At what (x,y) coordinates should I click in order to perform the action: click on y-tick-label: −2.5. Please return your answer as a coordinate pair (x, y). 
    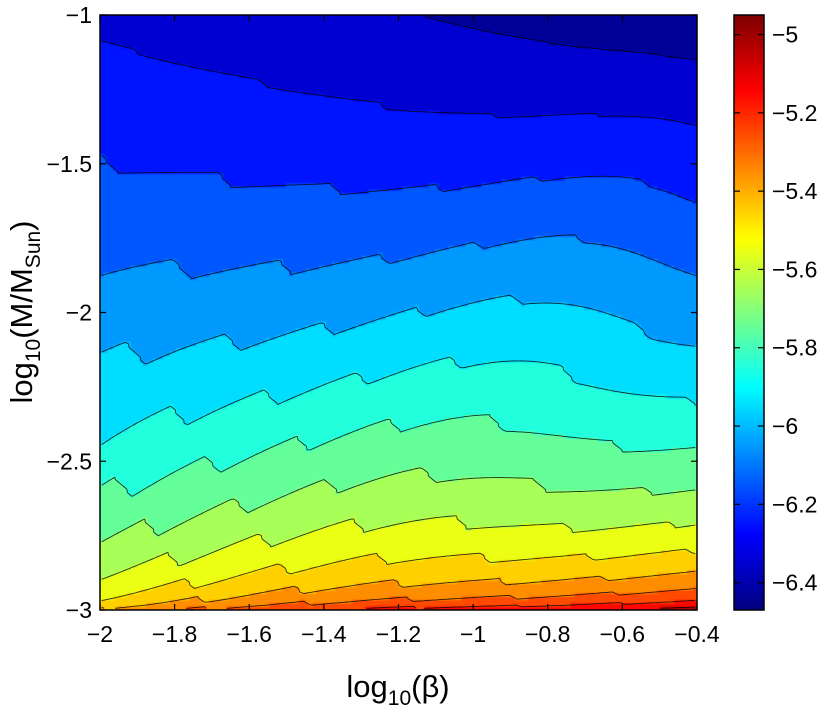
    Looking at the image, I should click on (69, 461).